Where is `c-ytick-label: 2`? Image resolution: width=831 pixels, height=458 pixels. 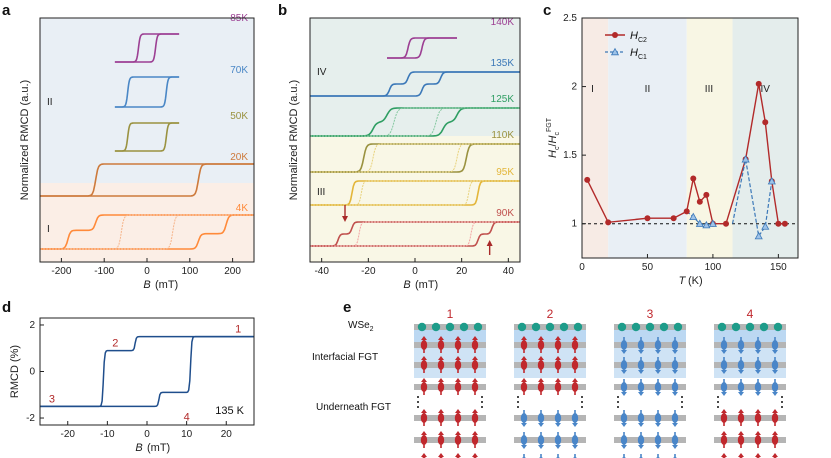
c-ytick-label: 2 is located at coordinates (574, 87).